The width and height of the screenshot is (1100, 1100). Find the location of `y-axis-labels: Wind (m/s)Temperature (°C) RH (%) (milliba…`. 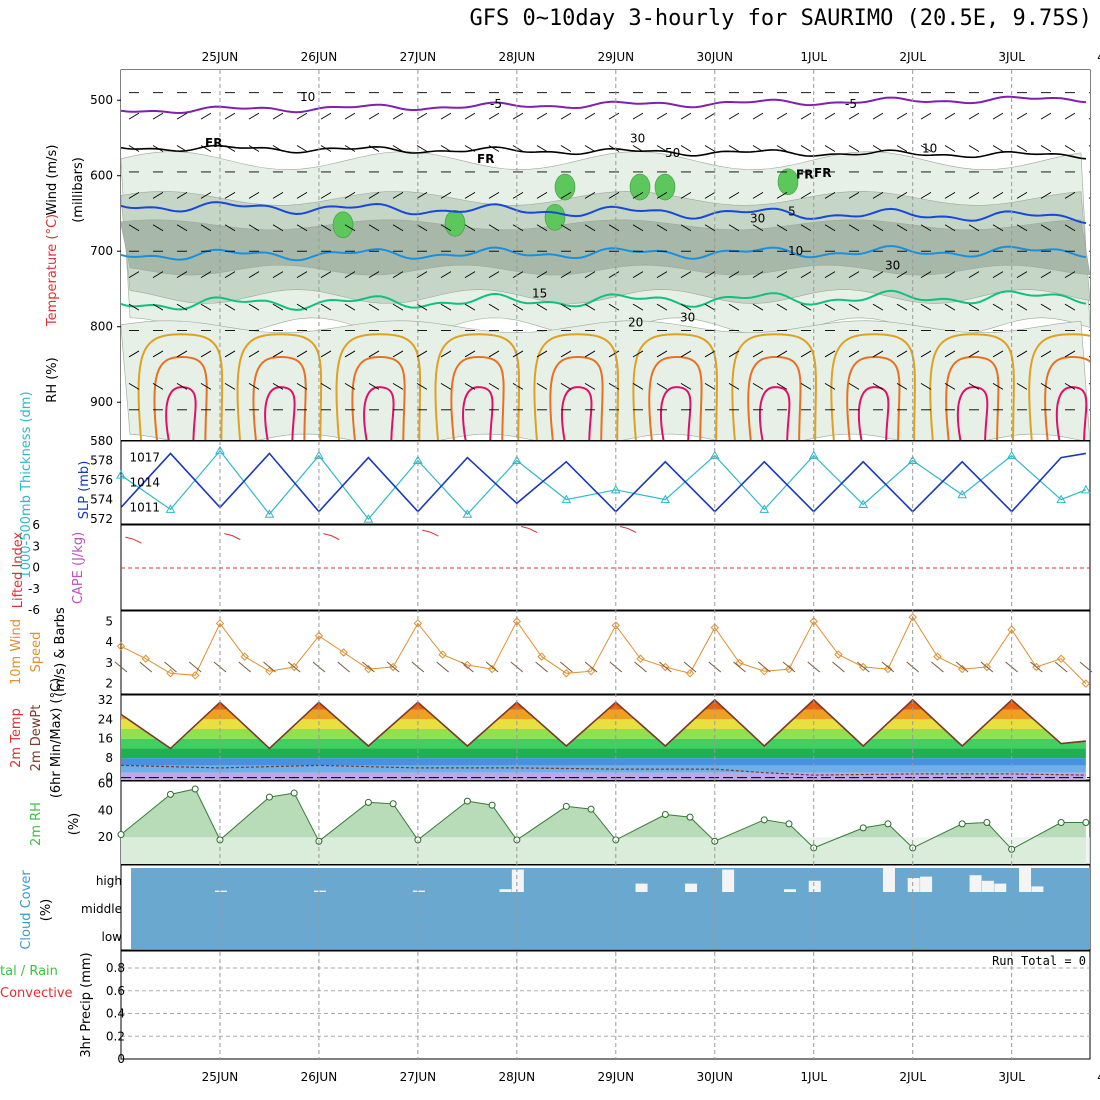

y-axis-labels: Wind (m/s)Temperature (°C) RH (%) (milliba… is located at coordinates (47, 601).